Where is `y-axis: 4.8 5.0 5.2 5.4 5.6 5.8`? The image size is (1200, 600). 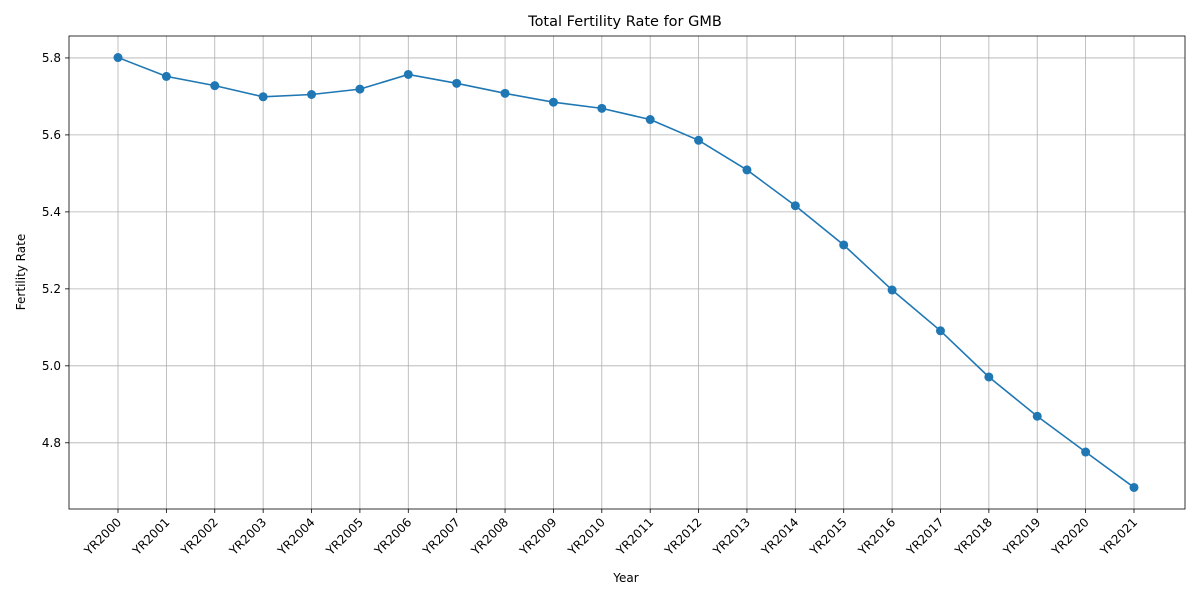 y-axis: 4.8 5.0 5.2 5.4 5.6 5.8 is located at coordinates (55, 250).